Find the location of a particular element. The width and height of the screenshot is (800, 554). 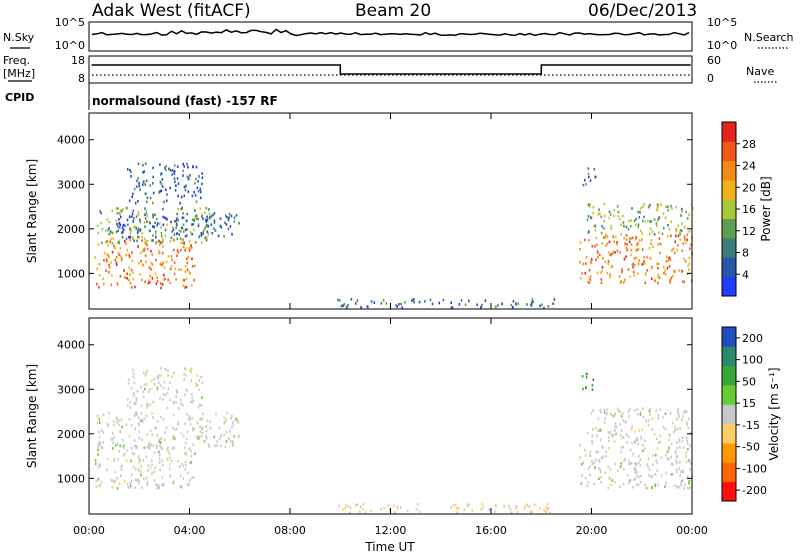

colorbar-cell is located at coordinates (729, 190).